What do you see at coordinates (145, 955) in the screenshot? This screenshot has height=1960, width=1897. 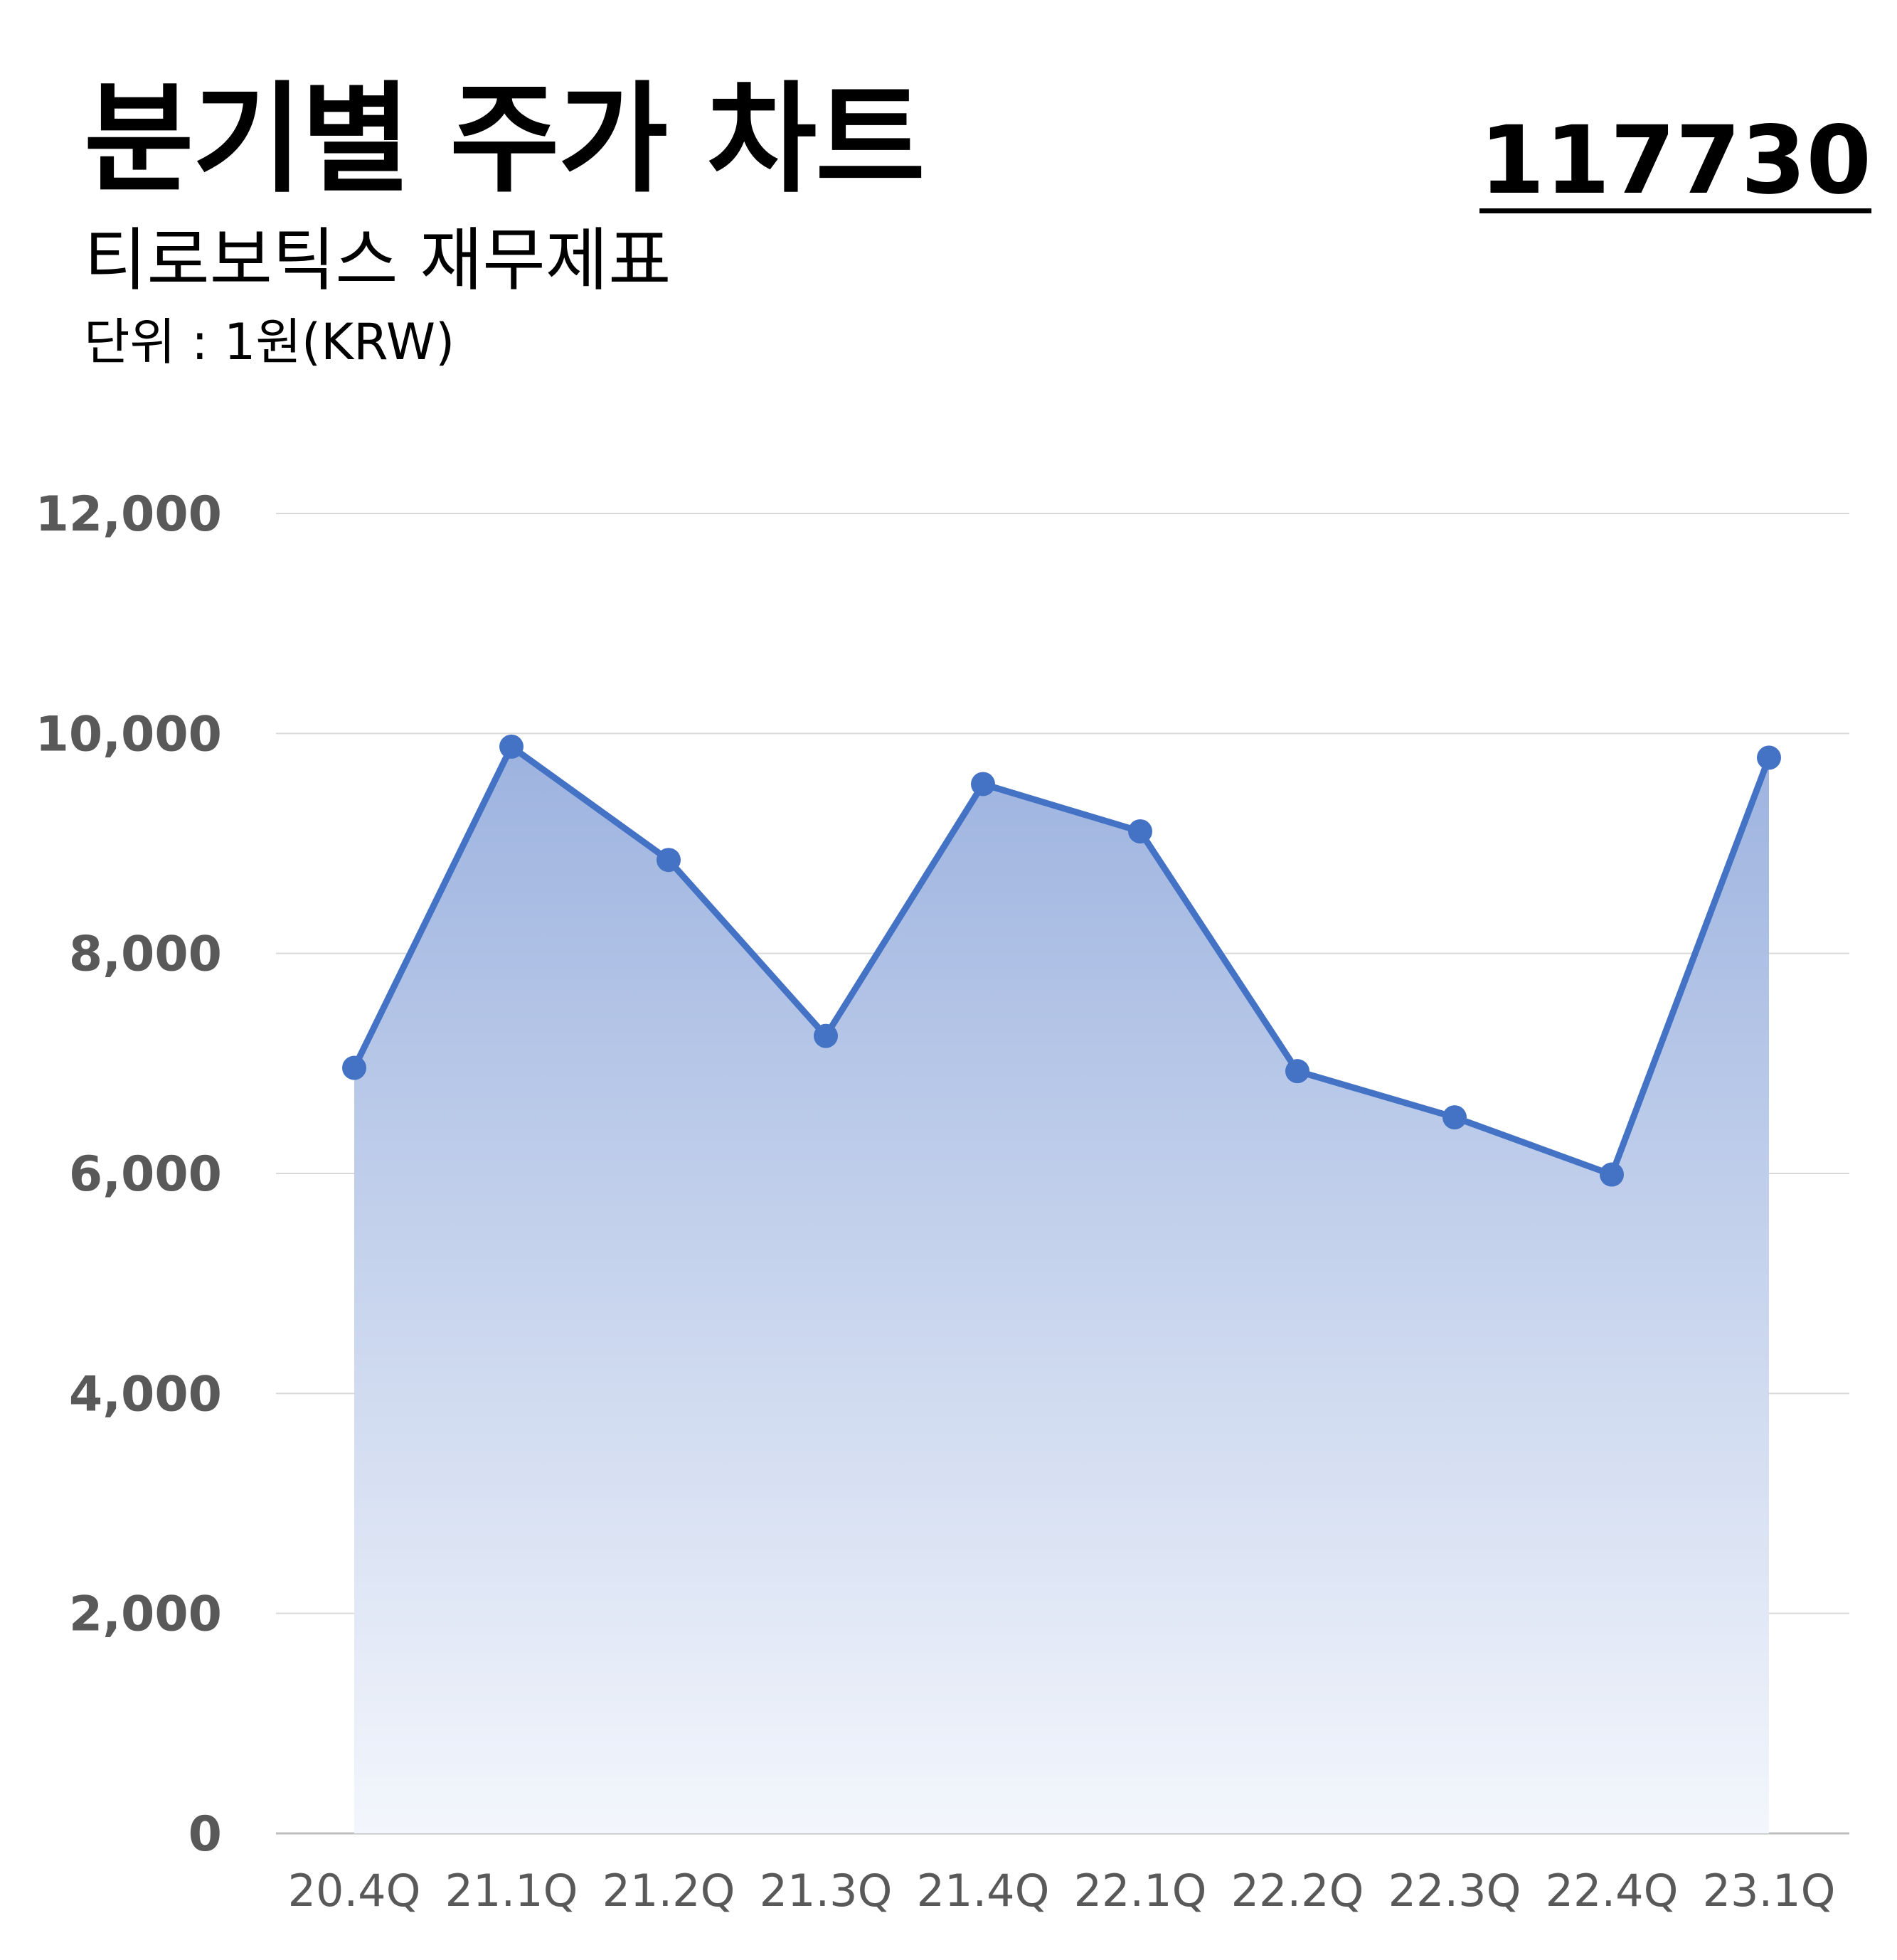 I see `y-tick-label: 8,000` at bounding box center [145, 955].